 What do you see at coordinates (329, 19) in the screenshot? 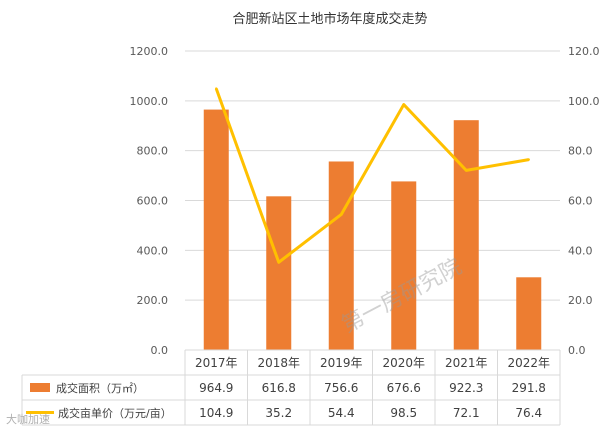
I see `chart-title: 合肥新站区土地市场年度成交走势` at bounding box center [329, 19].